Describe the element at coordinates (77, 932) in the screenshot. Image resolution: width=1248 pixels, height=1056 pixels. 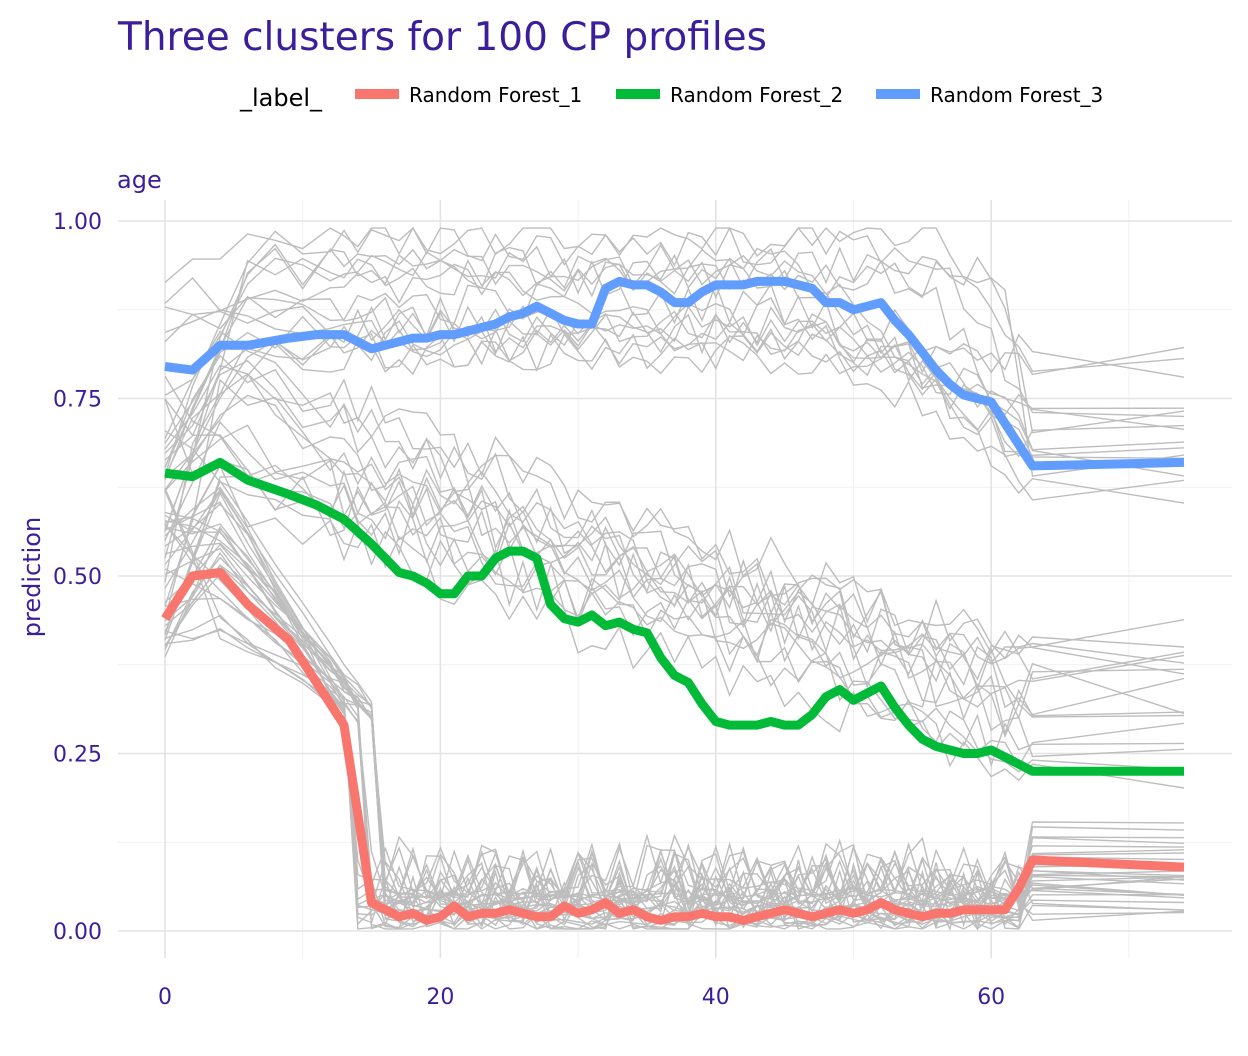
I see `y-tick-label: 0.00` at that location.